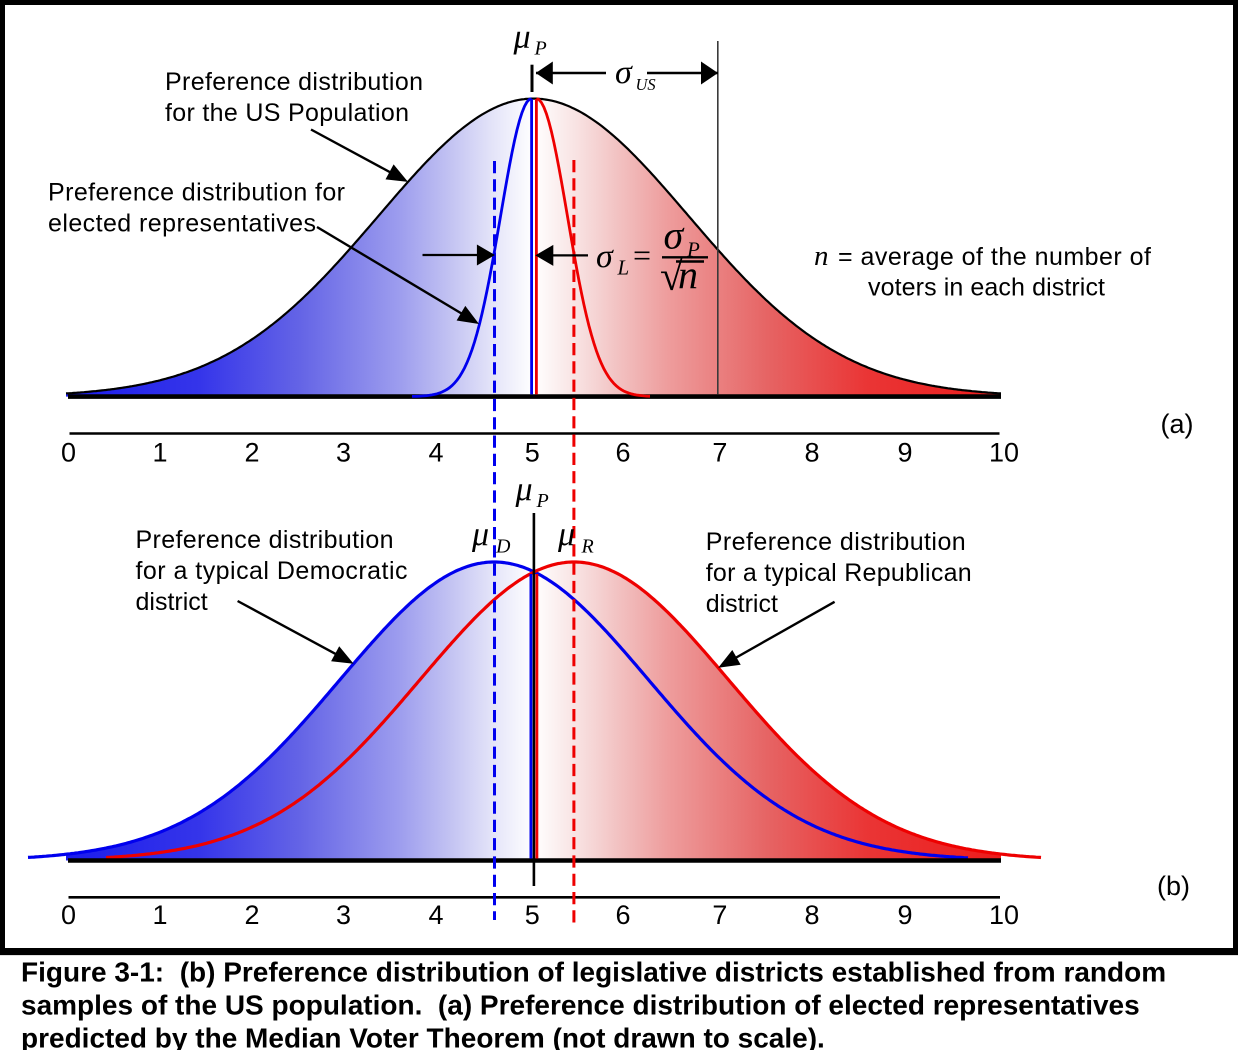 The height and width of the screenshot is (1050, 1238). Describe the element at coordinates (287, 113) in the screenshot. I see `svg-text: for the US Population` at that location.